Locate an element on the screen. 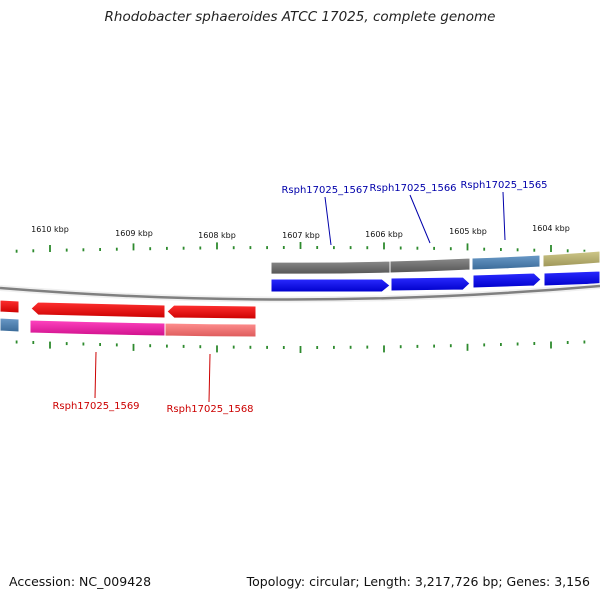 The width and height of the screenshot is (600, 600). reverse-strand-track is located at coordinates (128, 309).